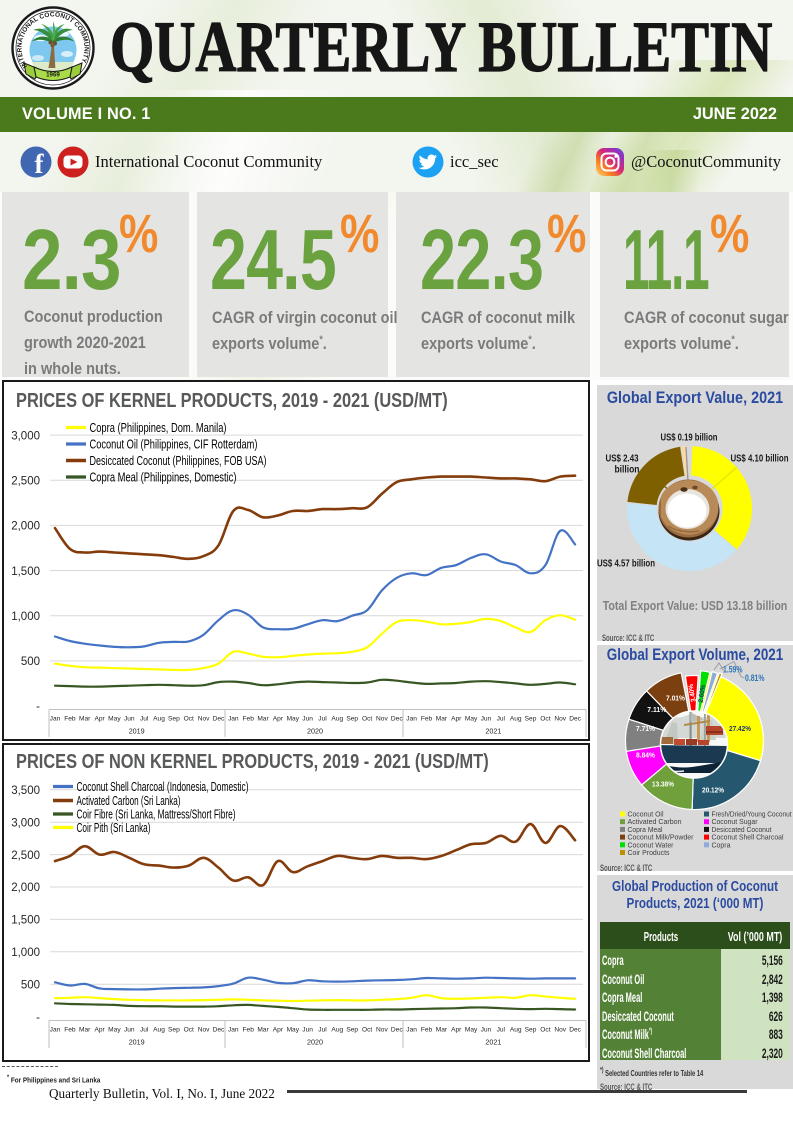 Image resolution: width=793 pixels, height=1122 pixels. Describe the element at coordinates (627, 470) in the screenshot. I see `svg-text: billion` at that location.